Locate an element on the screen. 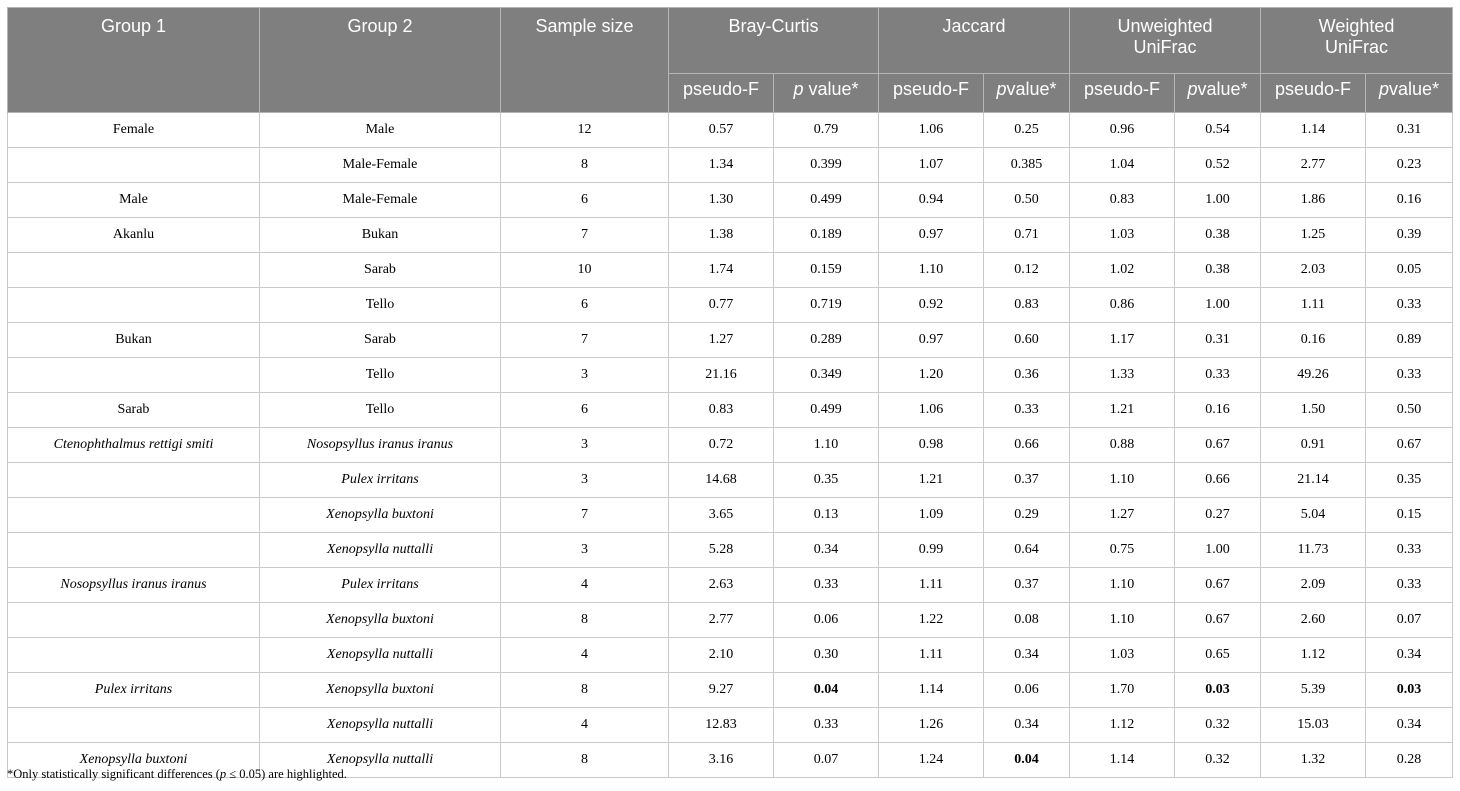 This screenshot has width=1460, height=791. unweighted-unifrac-pseudo-f-cell: 1.02 is located at coordinates (1122, 270).